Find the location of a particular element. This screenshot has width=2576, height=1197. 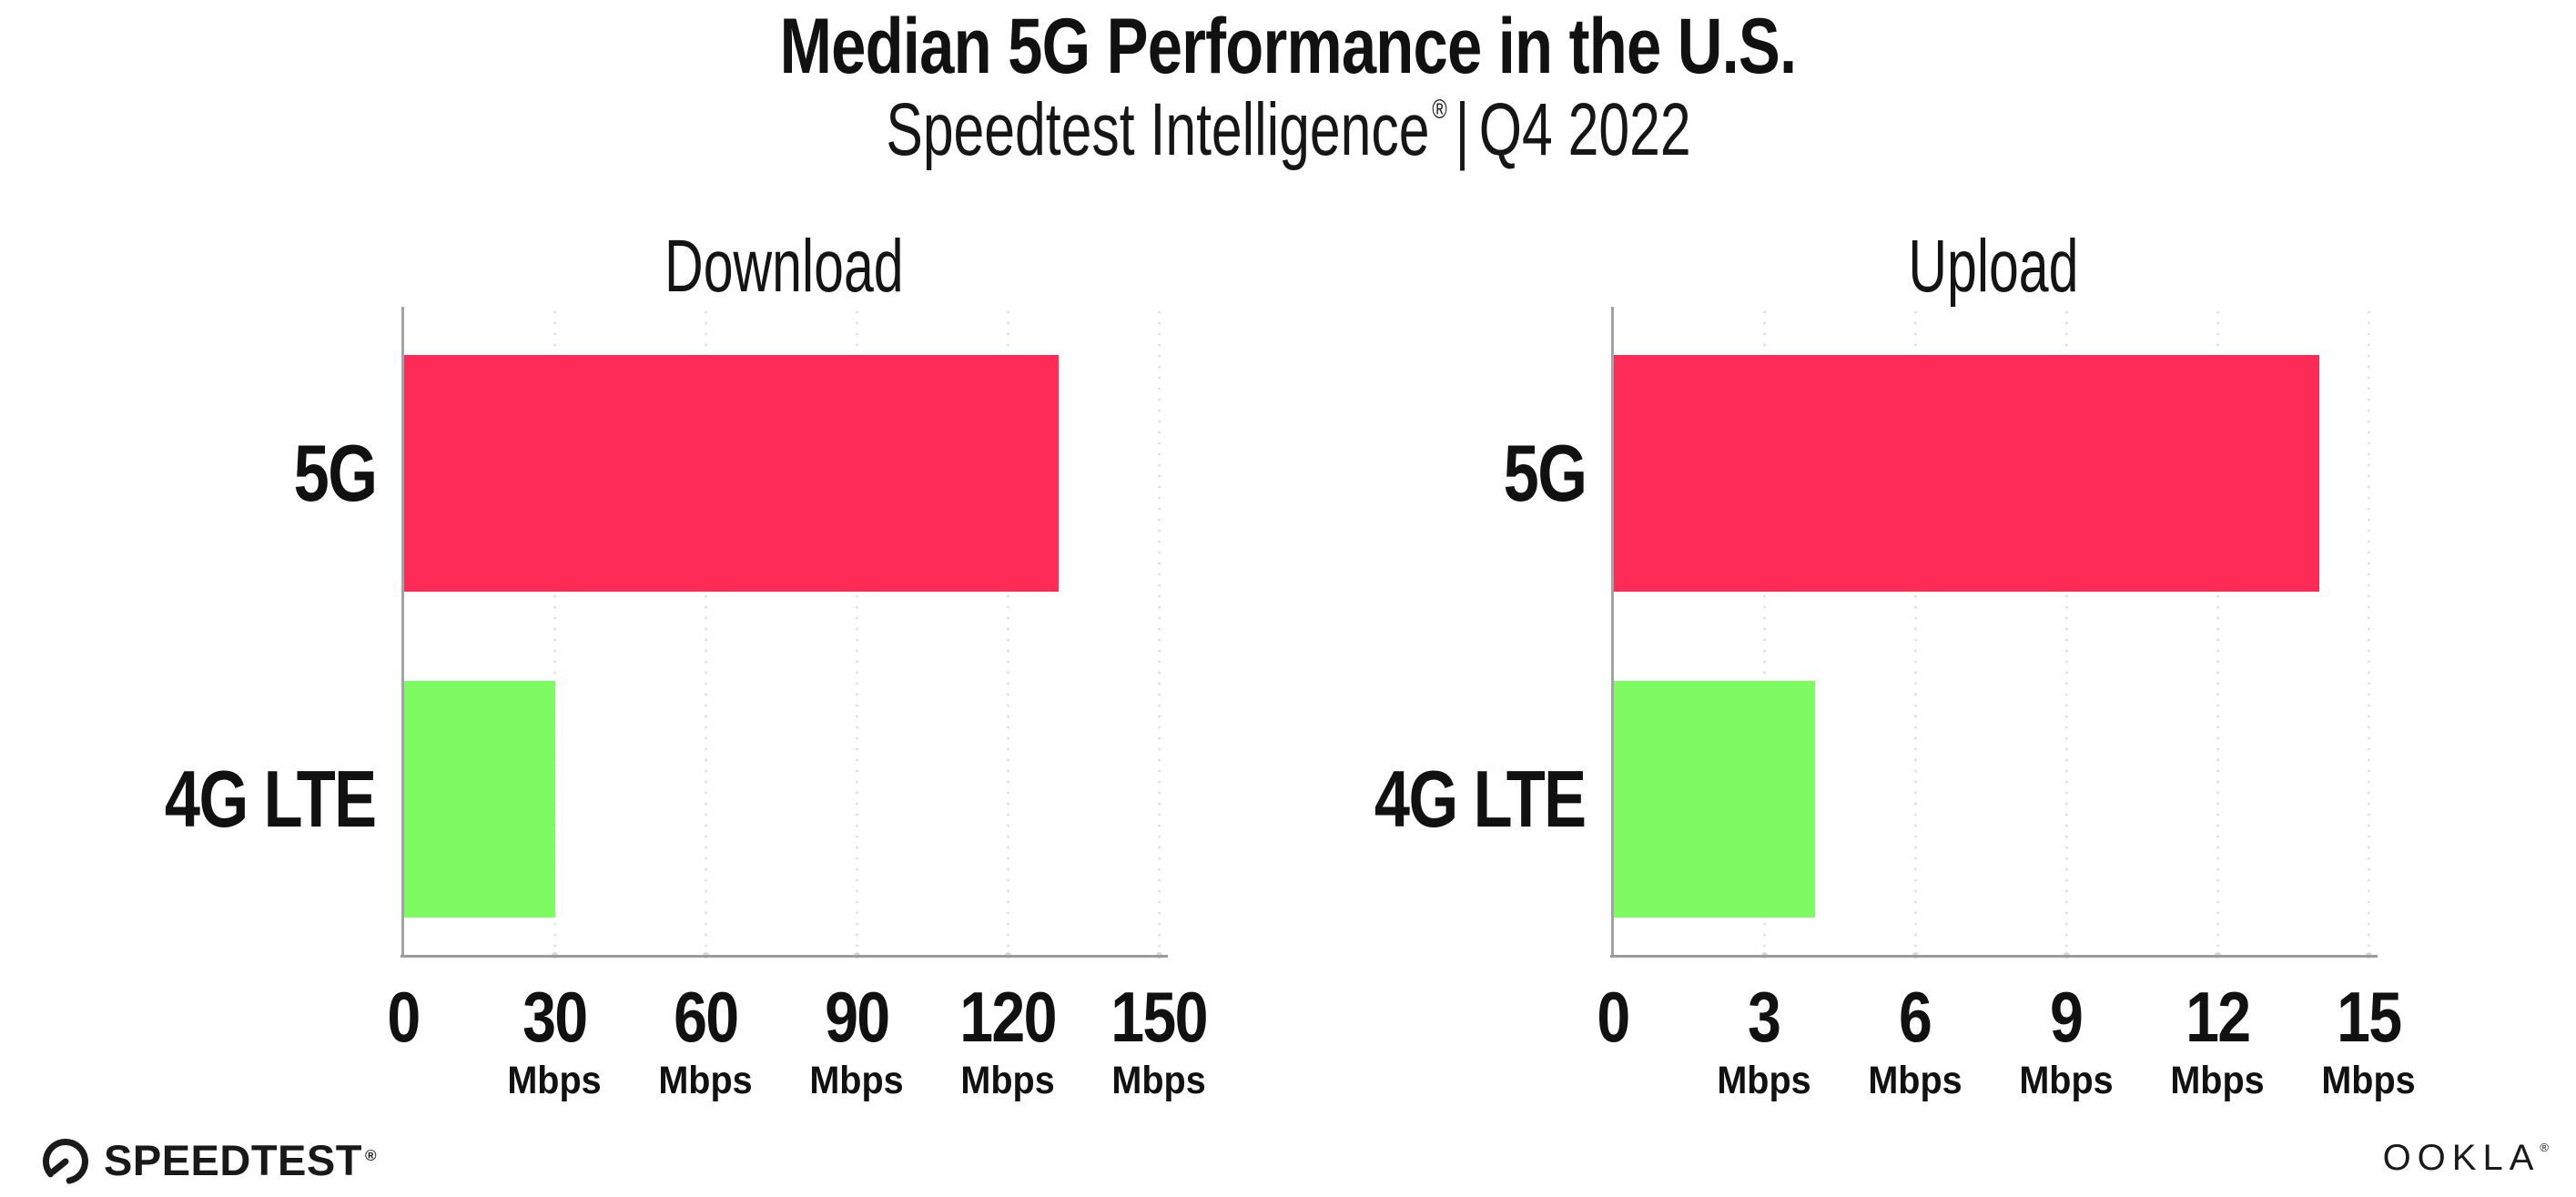

bar-4g-lte-upload is located at coordinates (1714, 800).